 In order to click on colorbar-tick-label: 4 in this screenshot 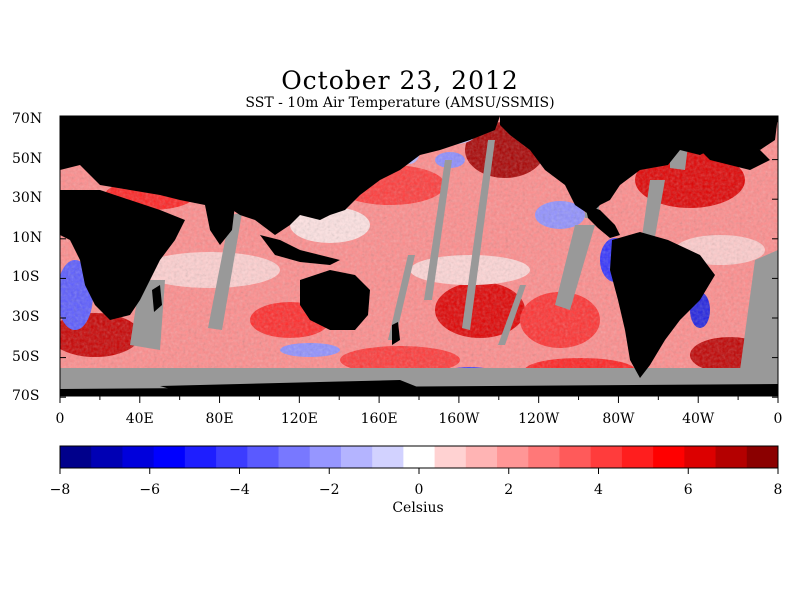, I will do `click(598, 490)`.